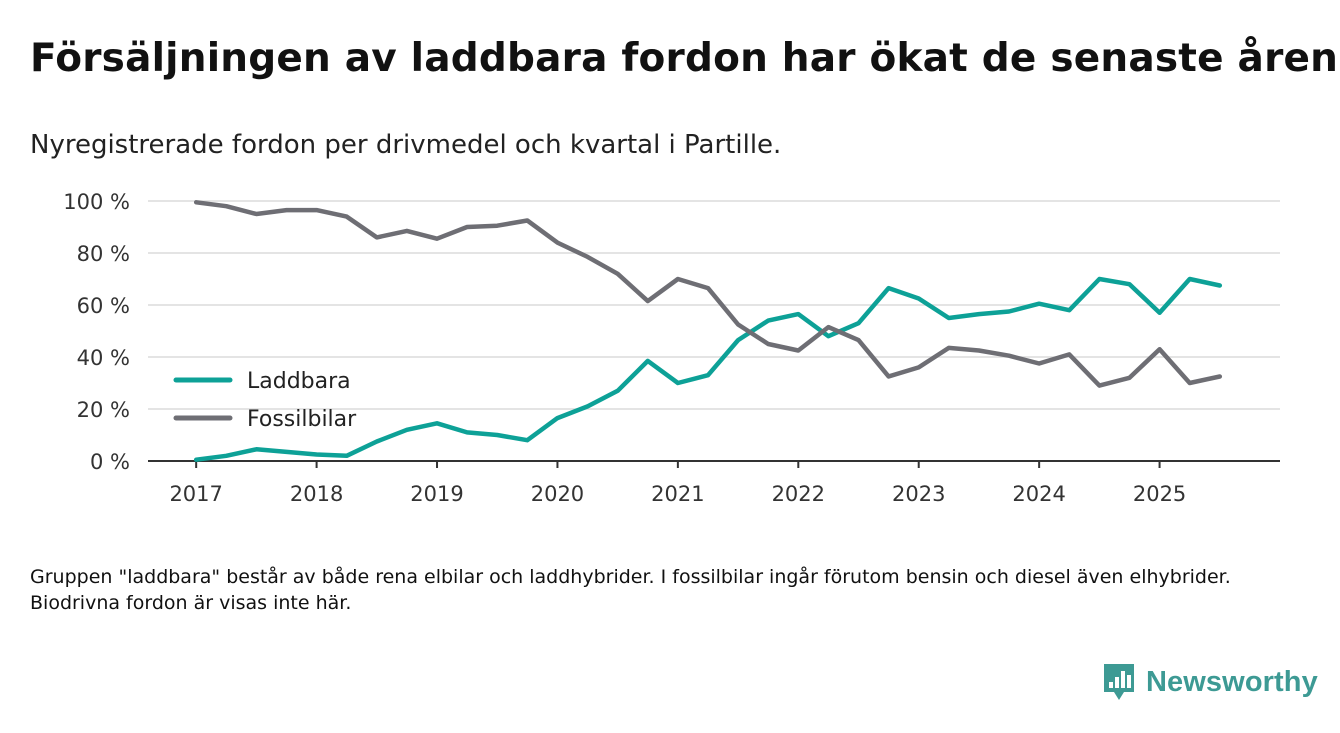  Describe the element at coordinates (557, 494) in the screenshot. I see `x-tick-label: 2020` at that location.